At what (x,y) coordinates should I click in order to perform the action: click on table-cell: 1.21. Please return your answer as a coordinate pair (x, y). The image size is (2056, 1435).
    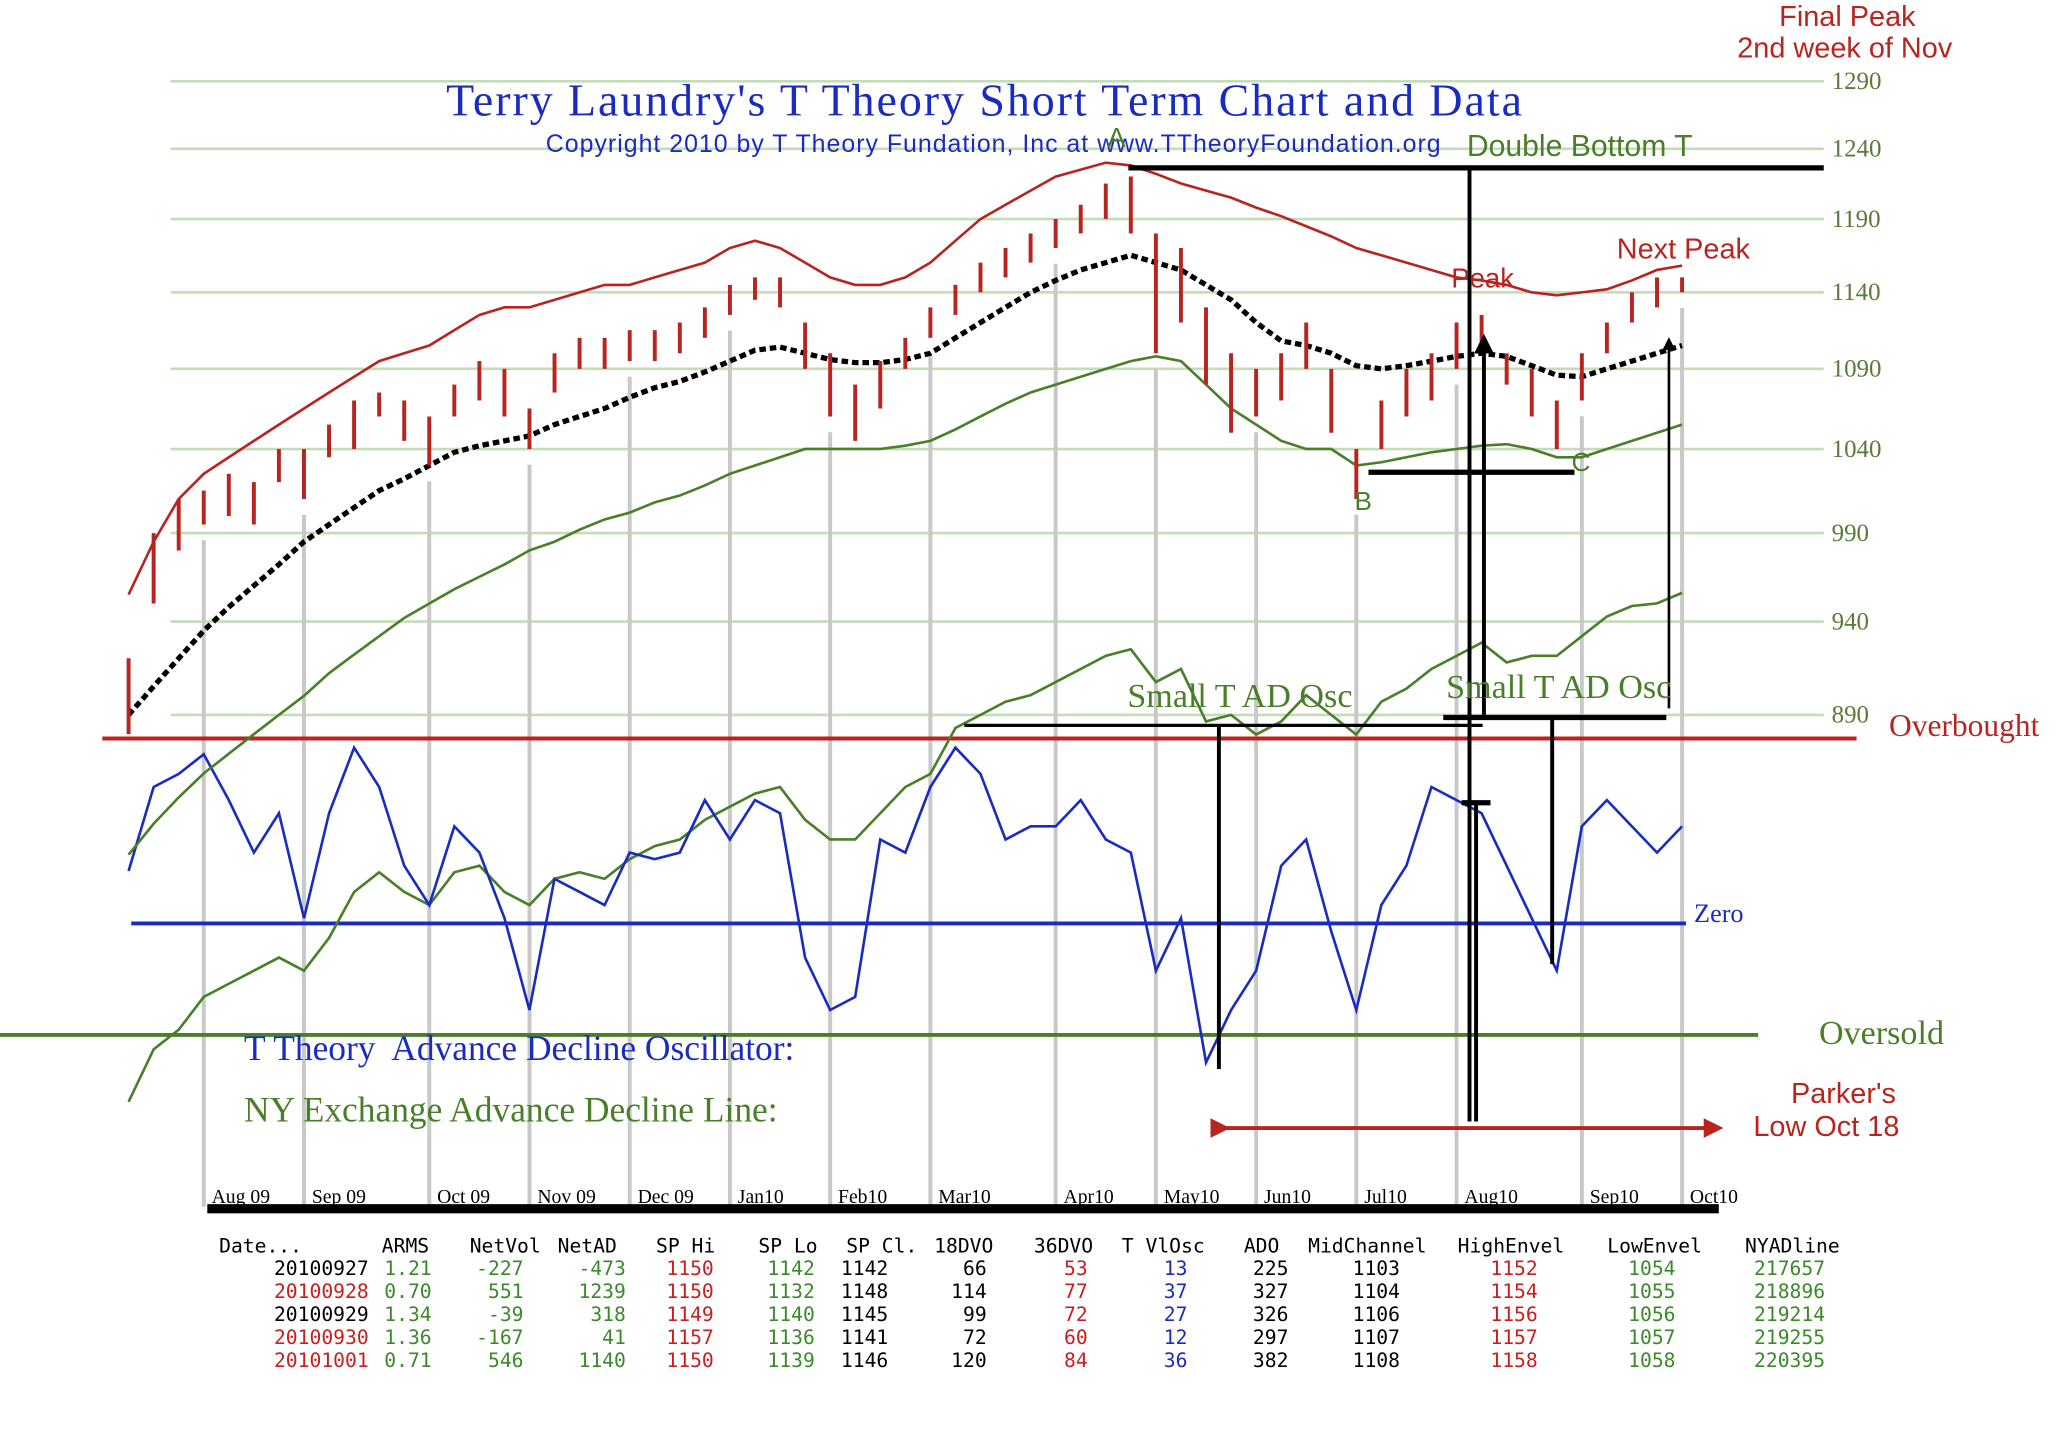
    Looking at the image, I should click on (407, 1268).